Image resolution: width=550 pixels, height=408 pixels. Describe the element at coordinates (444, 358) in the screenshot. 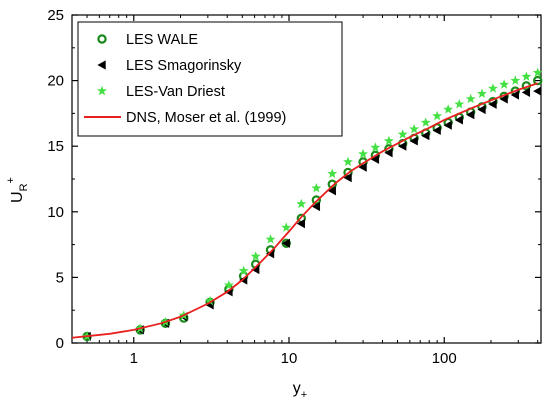

I see `x-tick-label: 100` at that location.